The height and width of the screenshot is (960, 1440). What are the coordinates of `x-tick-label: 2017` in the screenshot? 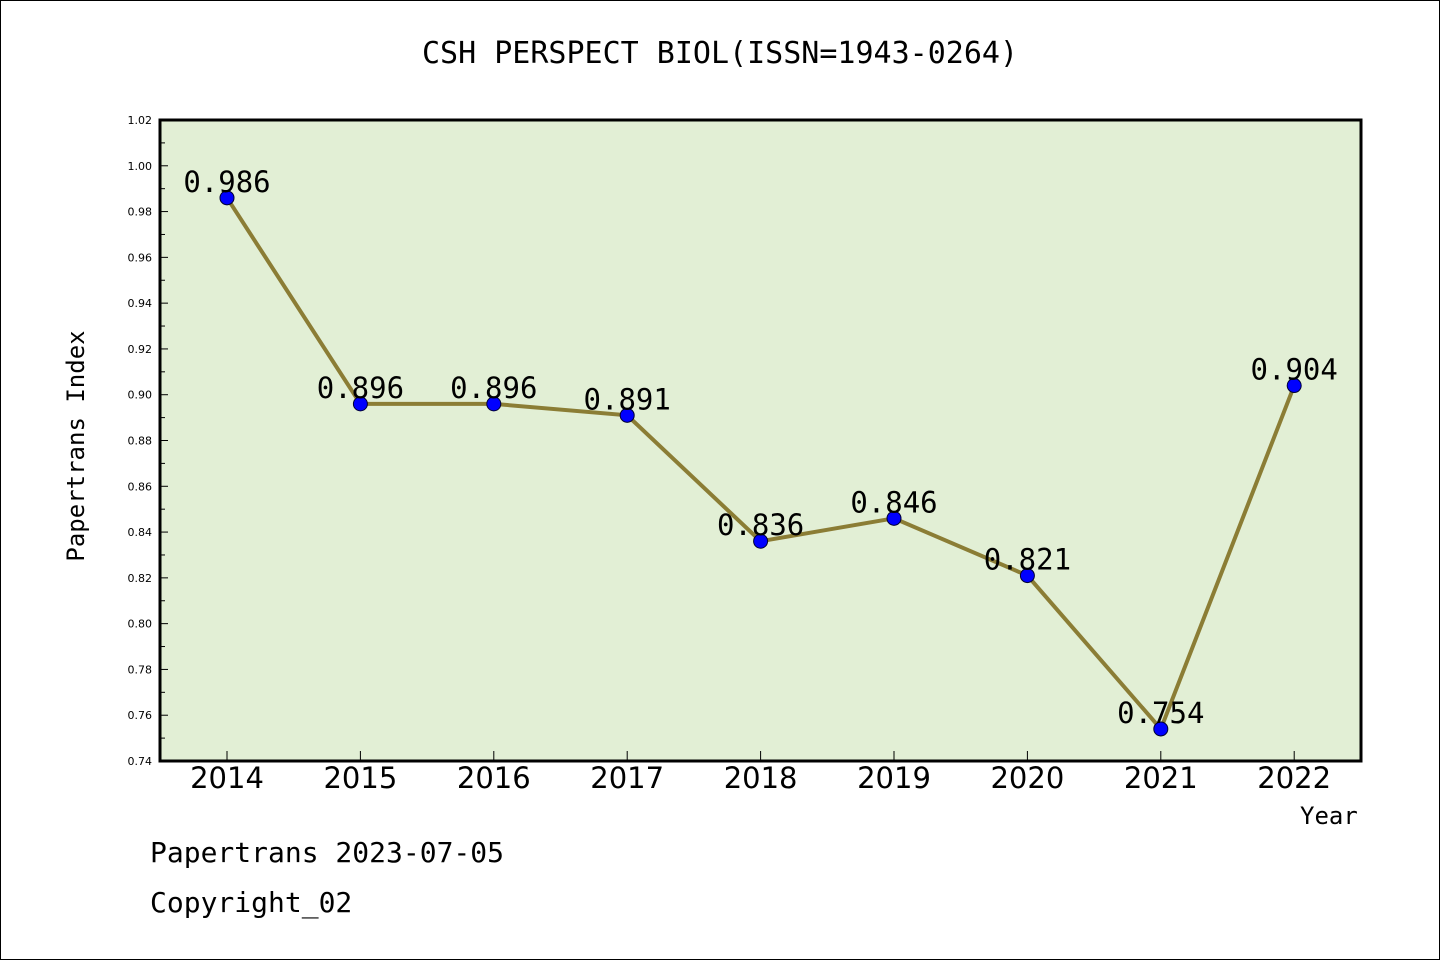 It's located at (627, 778).